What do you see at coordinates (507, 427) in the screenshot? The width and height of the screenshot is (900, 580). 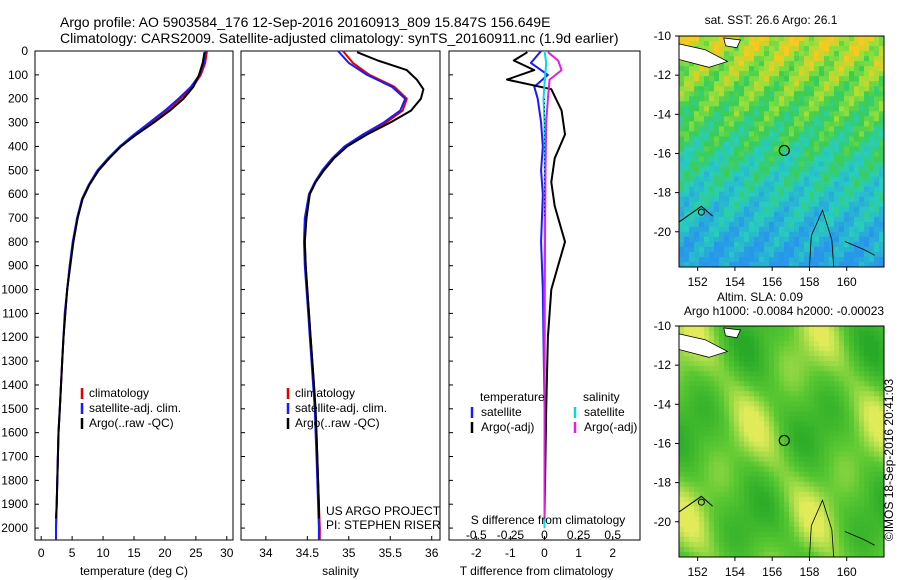 I see `legend-label: Argo(-adj)` at bounding box center [507, 427].